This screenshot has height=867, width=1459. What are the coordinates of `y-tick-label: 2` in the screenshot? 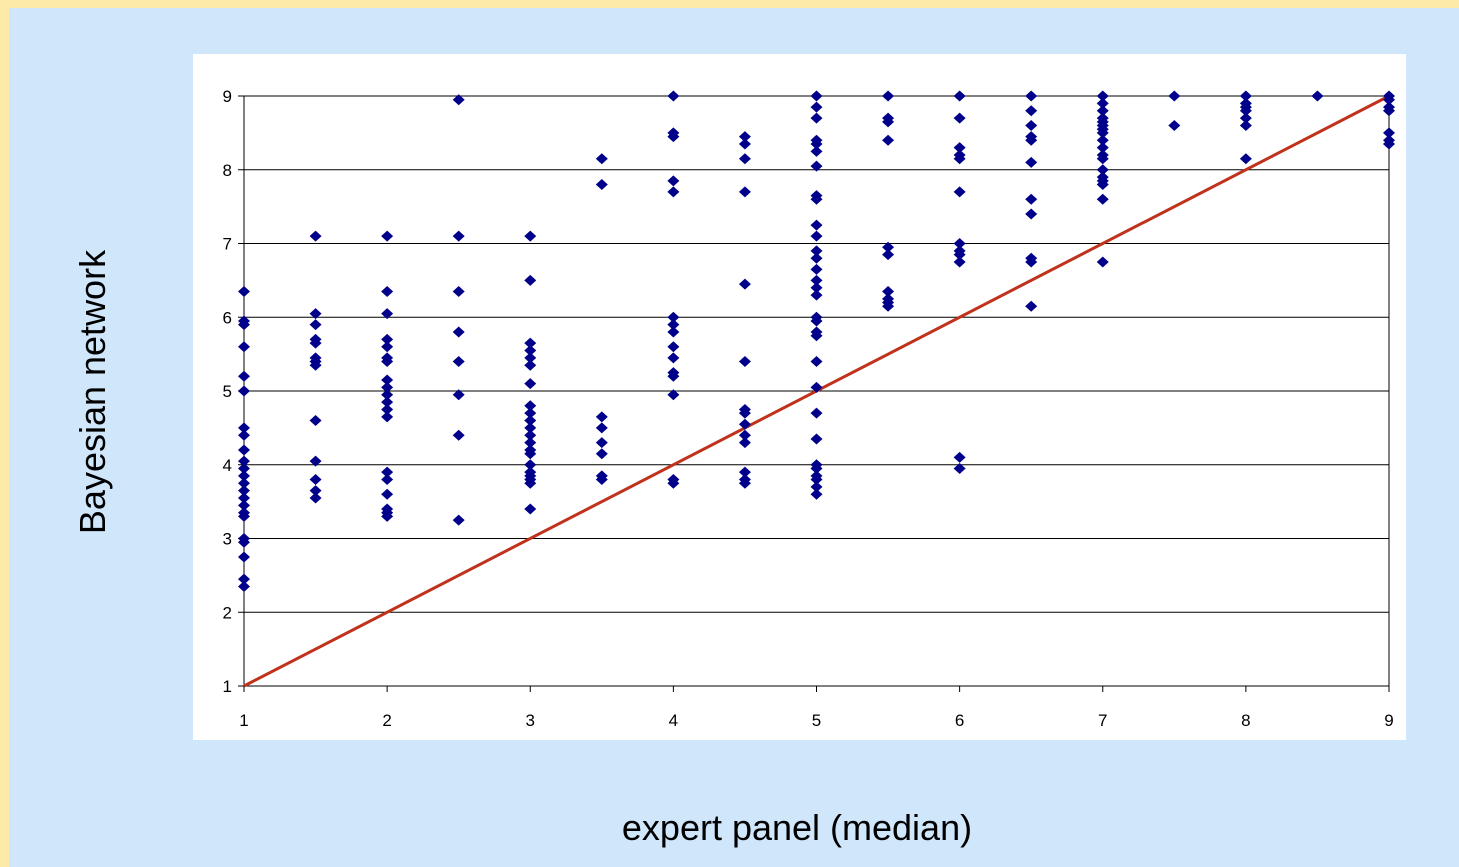 It's located at (227, 612).